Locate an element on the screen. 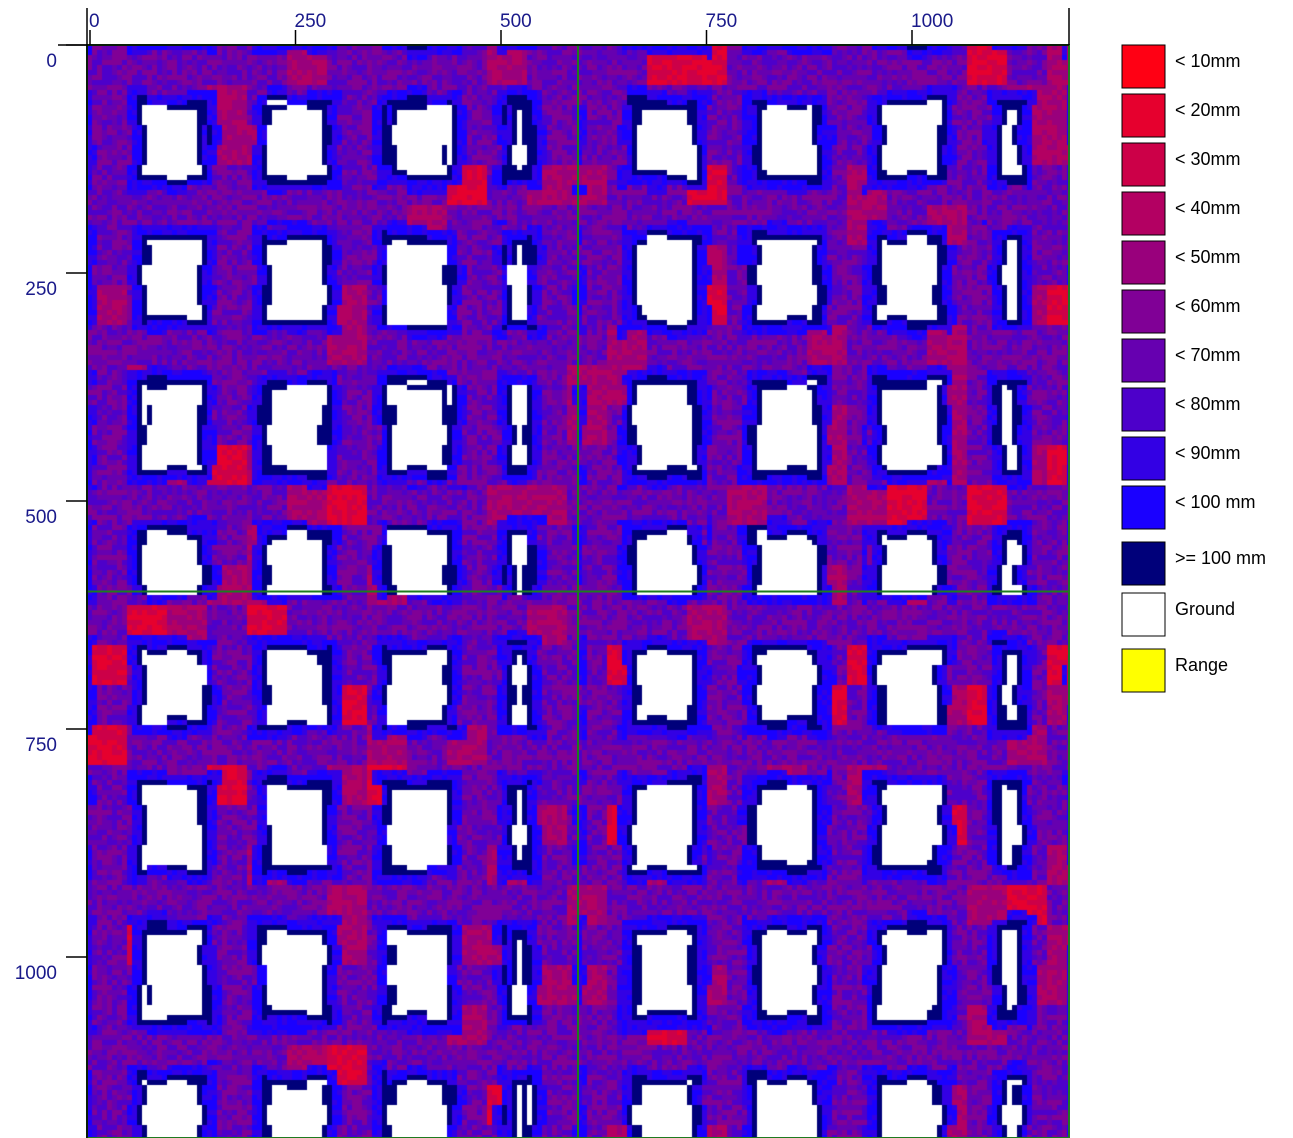 The height and width of the screenshot is (1138, 1293). y-tick-label: 750 is located at coordinates (41, 745).